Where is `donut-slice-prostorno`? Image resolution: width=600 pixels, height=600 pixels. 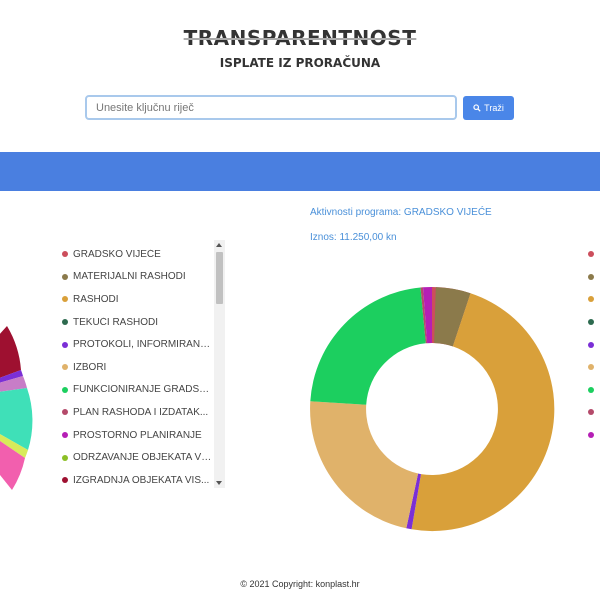
donut-slice-prostorno is located at coordinates (427, 315).